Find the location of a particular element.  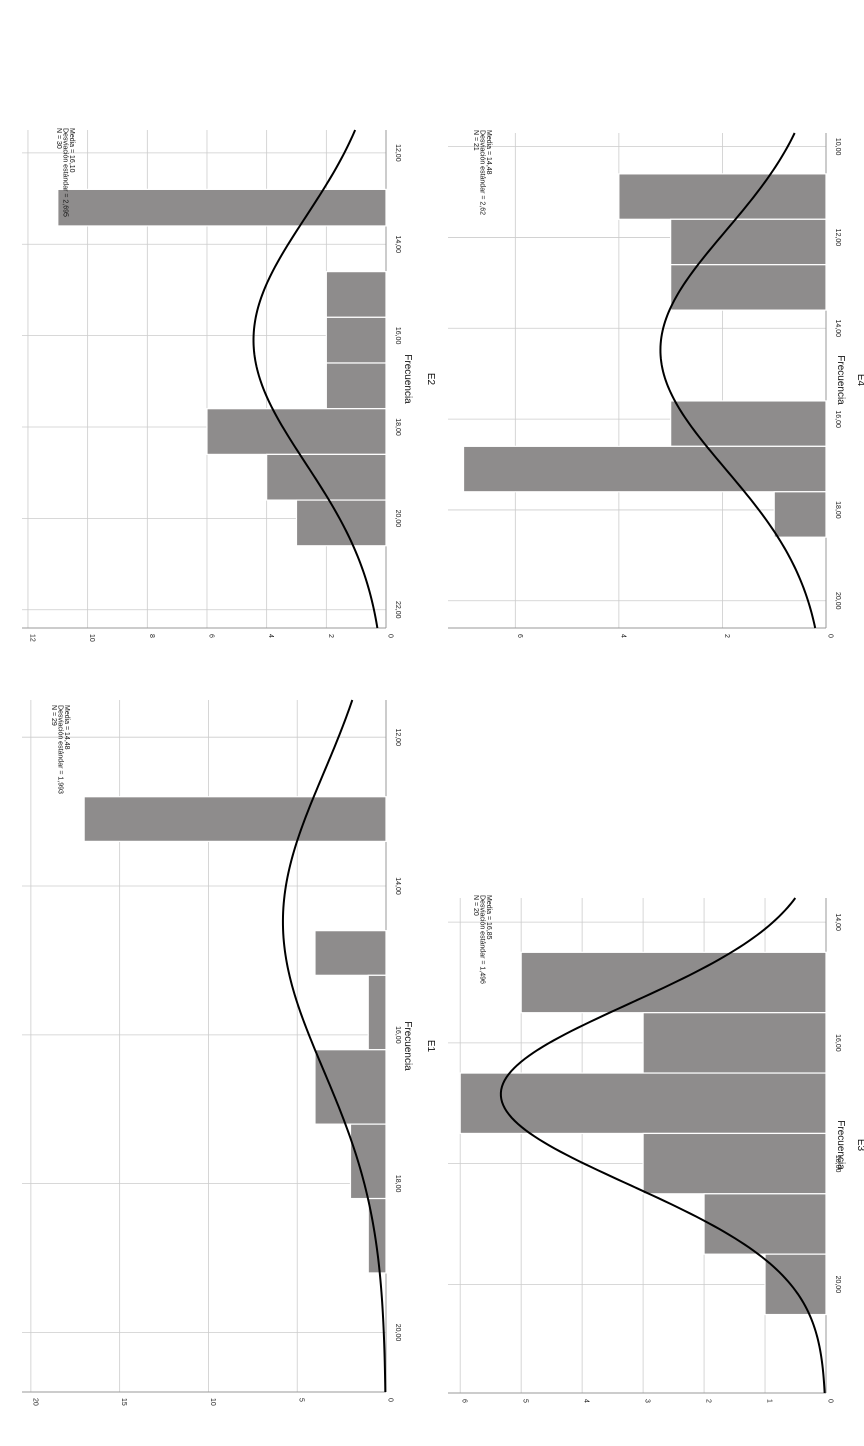

y-tick-label: 8 is located at coordinates (151, 636).